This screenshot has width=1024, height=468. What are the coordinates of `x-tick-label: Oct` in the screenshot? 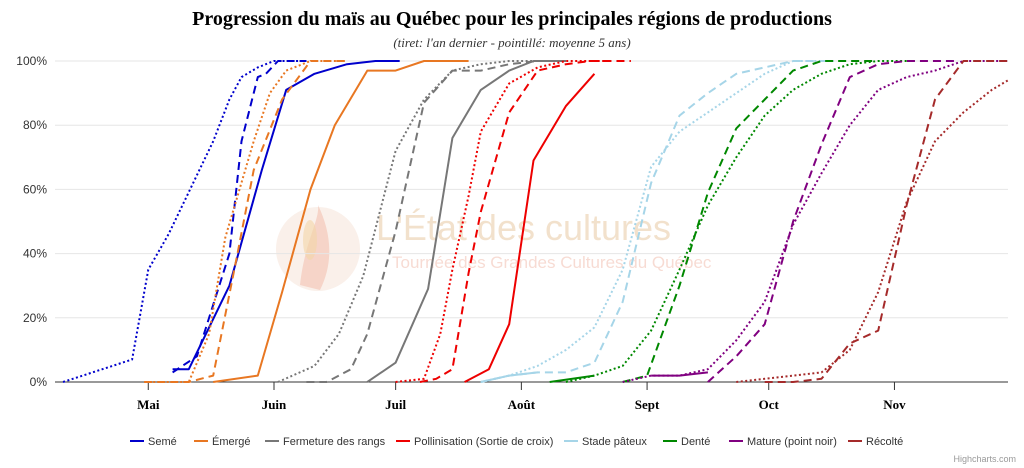 It's located at (769, 404).